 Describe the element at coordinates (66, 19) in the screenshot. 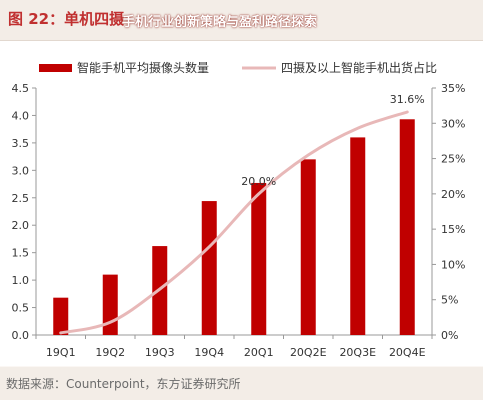

I see `figure-title: 图 22：单机四摄` at that location.